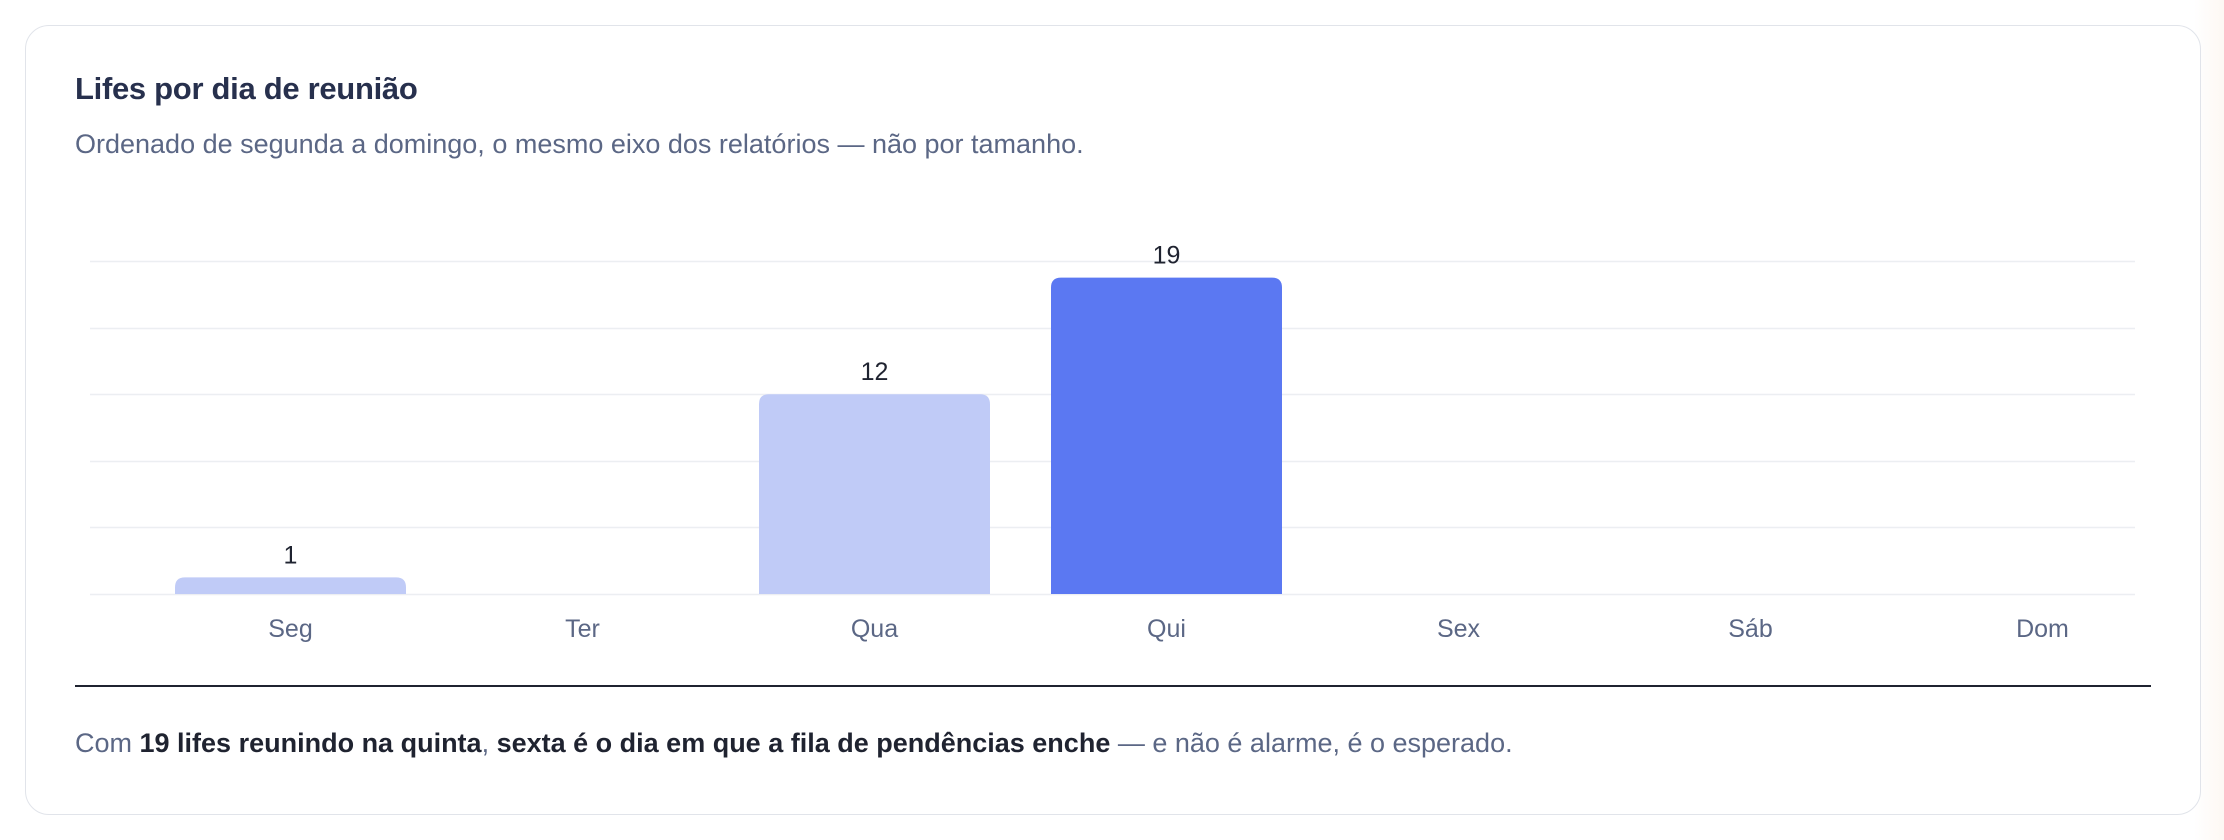  I want to click on summary-divider, so click(1113, 686).